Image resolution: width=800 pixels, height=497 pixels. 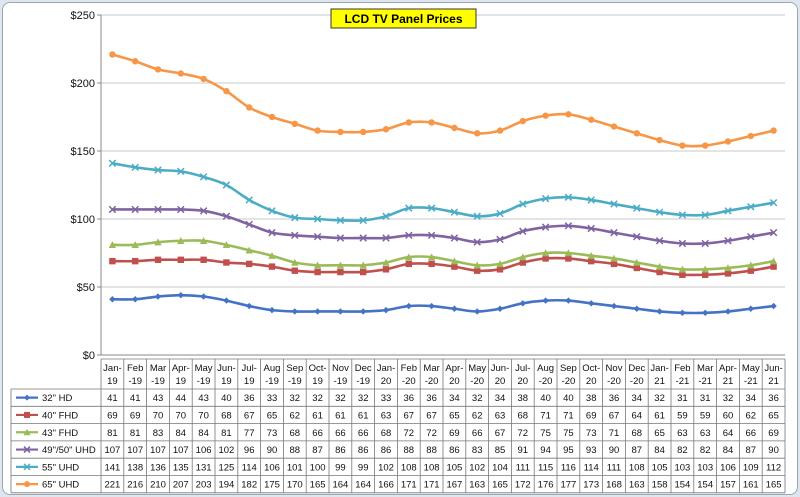 I want to click on y-tick-label: $200, so click(x=83, y=84).